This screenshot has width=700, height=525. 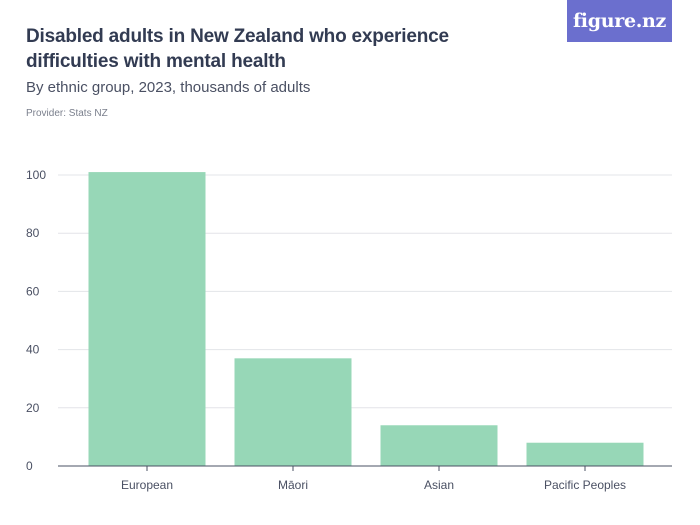 What do you see at coordinates (147, 319) in the screenshot?
I see `bar-european` at bounding box center [147, 319].